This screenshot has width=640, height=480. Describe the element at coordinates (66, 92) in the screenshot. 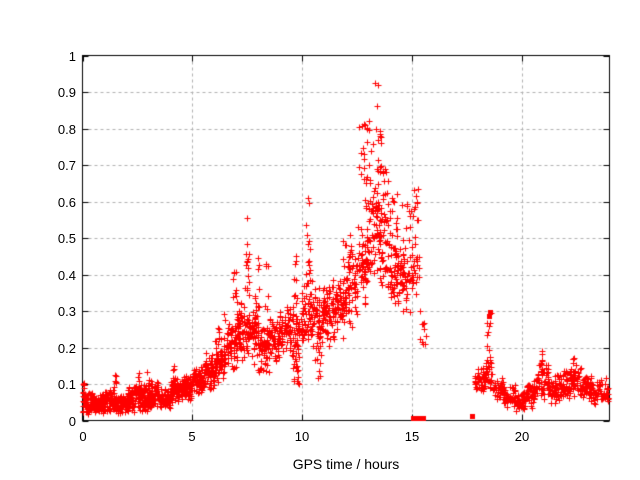

I see `y-tick-label: 0.9` at that location.